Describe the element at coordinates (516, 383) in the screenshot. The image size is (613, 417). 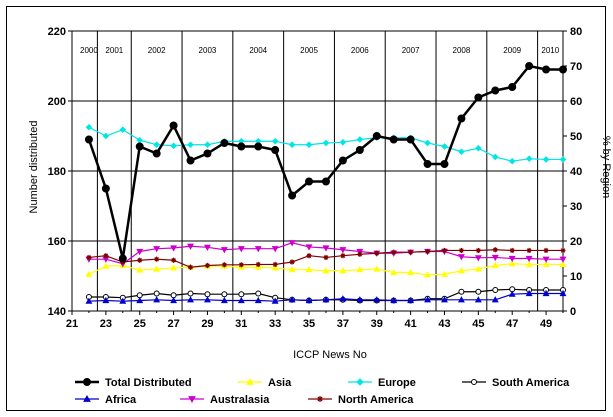
I see `legend-item: South America` at that location.